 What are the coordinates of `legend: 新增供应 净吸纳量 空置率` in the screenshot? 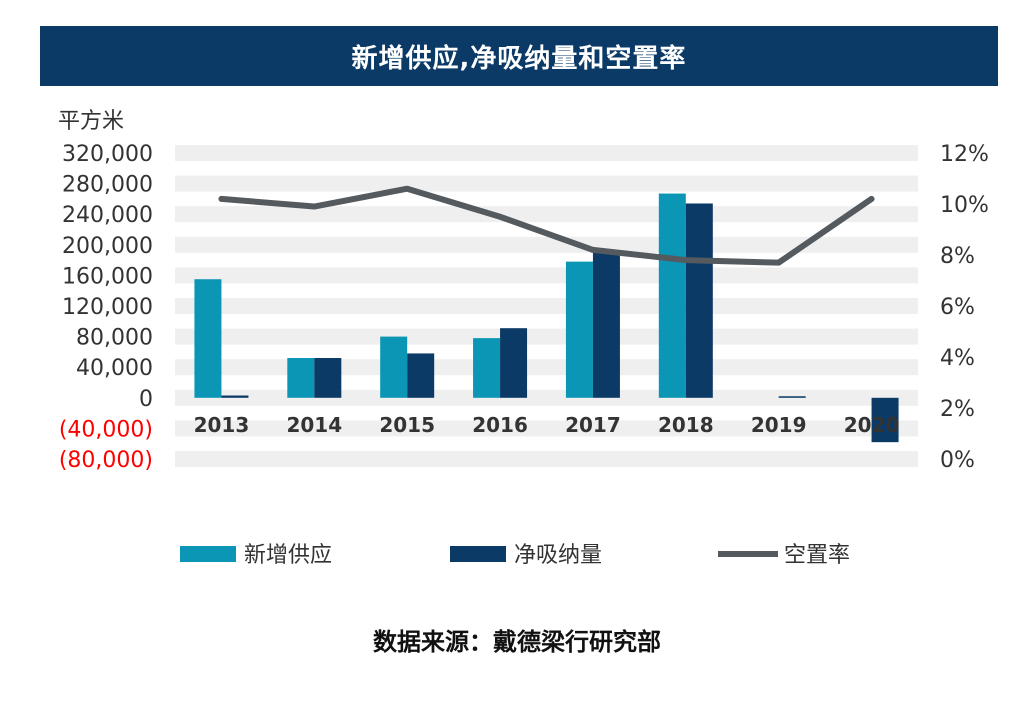 It's located at (515, 555).